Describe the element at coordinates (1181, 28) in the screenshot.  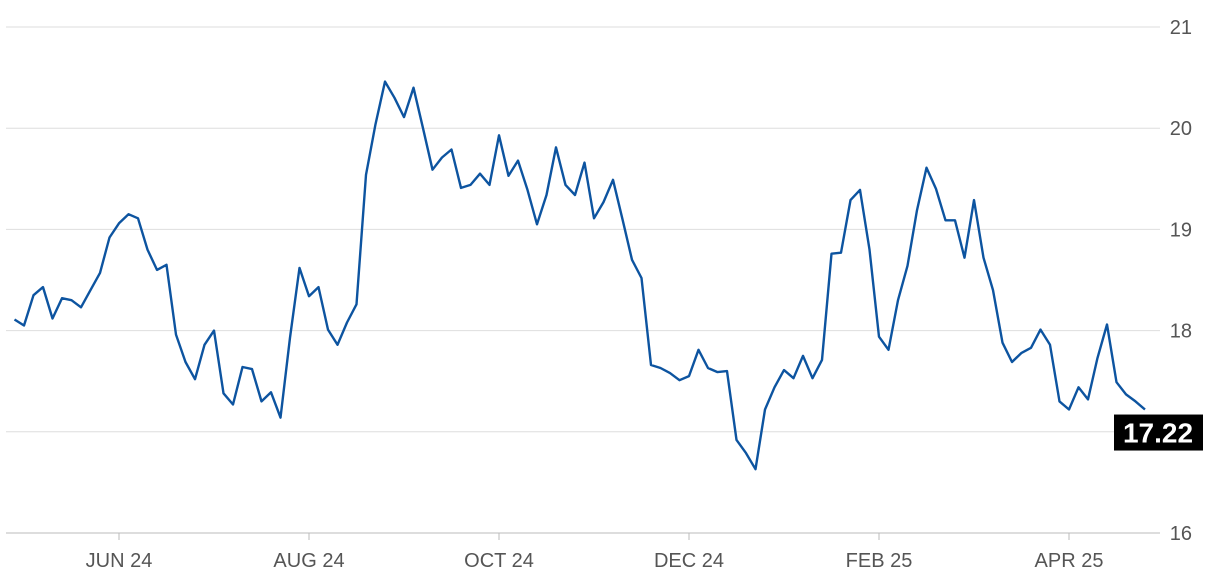
I see `y-tick-label: 21` at that location.